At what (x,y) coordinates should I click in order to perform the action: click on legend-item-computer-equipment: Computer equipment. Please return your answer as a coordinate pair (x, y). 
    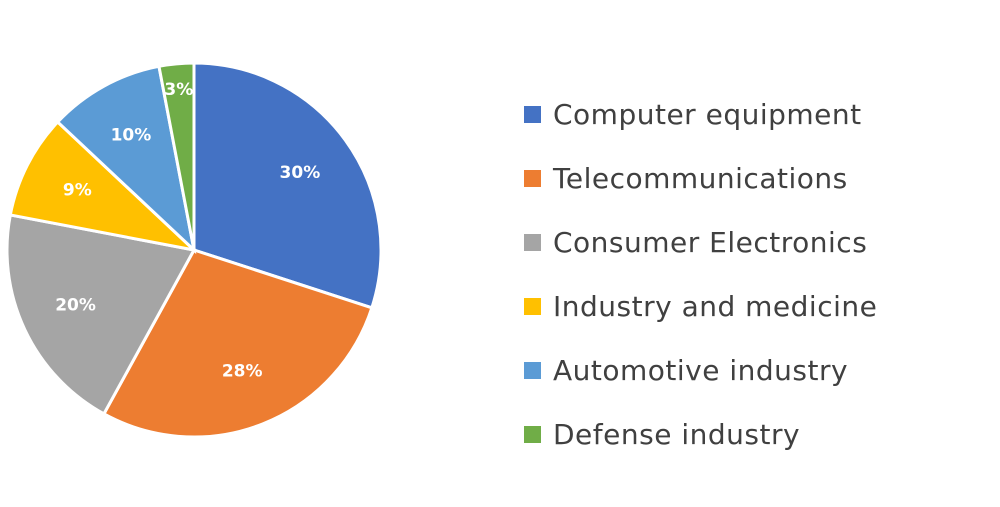
    Looking at the image, I should click on (750, 114).